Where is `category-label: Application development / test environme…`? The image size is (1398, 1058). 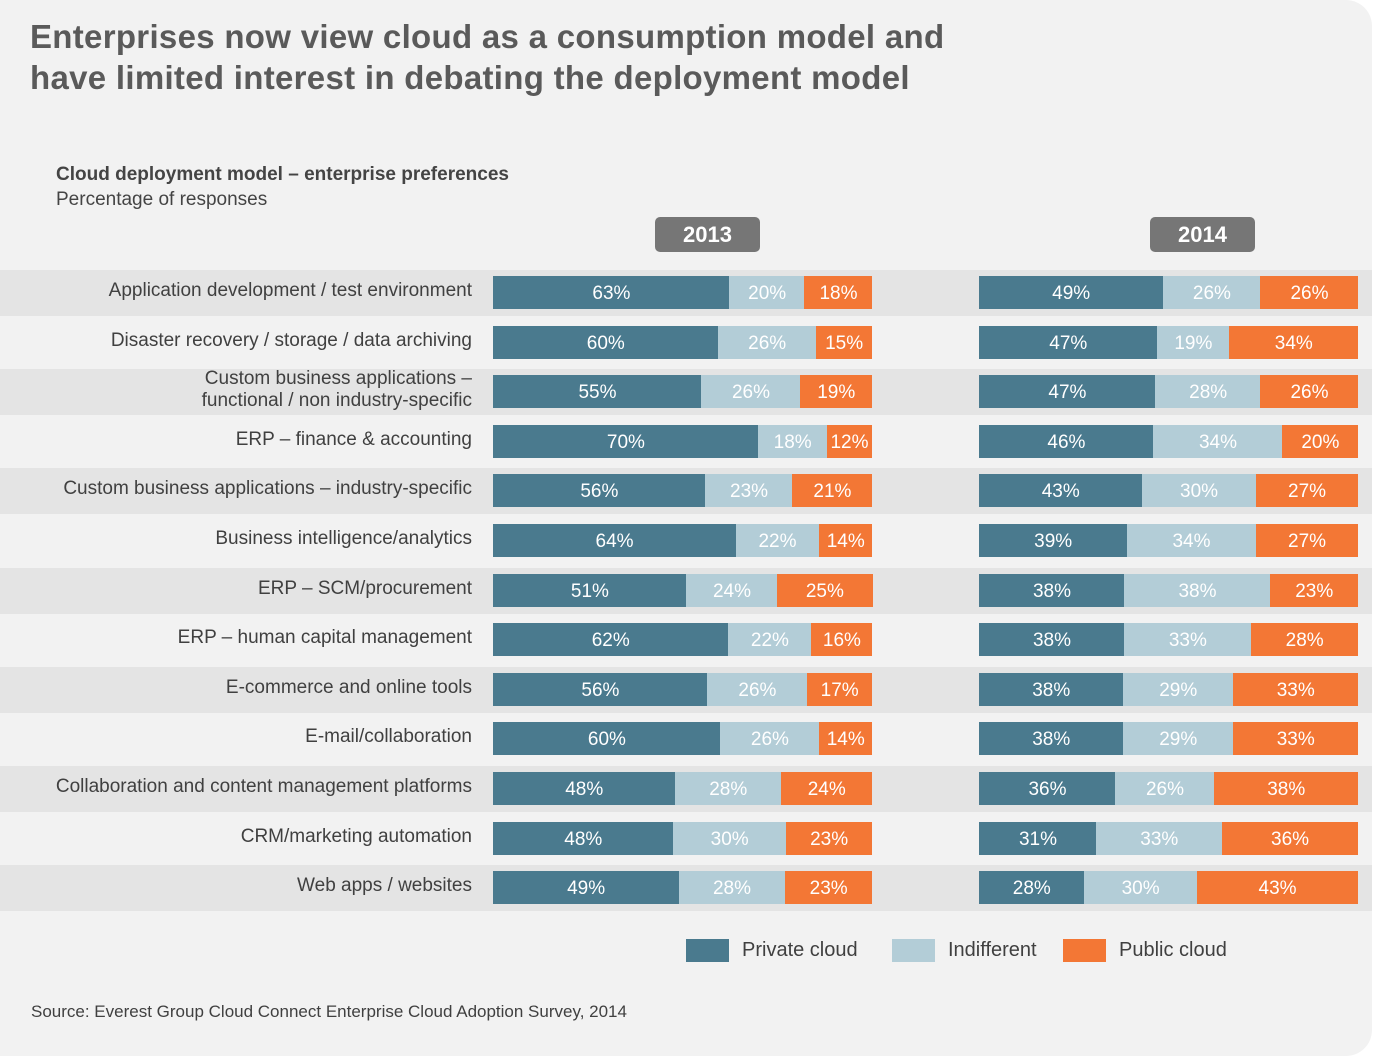
category-label: Application development / test environme… is located at coordinates (237, 291).